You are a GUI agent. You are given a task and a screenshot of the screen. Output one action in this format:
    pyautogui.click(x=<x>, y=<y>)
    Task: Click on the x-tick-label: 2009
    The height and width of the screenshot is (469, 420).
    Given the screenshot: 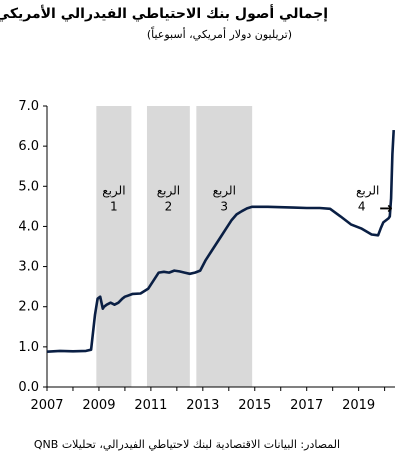 What is the action you would take?
    pyautogui.click(x=98, y=405)
    